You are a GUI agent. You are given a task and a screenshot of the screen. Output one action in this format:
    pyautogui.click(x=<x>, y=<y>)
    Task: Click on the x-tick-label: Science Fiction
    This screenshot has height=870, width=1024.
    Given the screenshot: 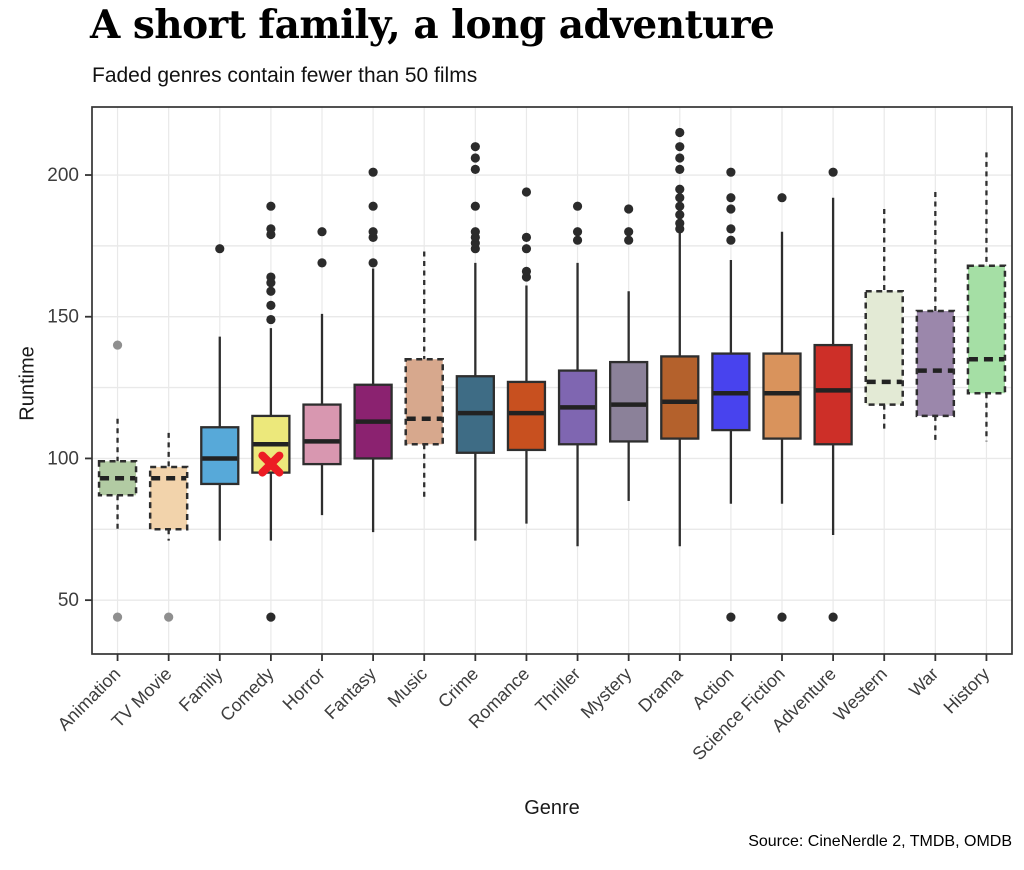 What is the action you would take?
    pyautogui.click(x=738, y=714)
    